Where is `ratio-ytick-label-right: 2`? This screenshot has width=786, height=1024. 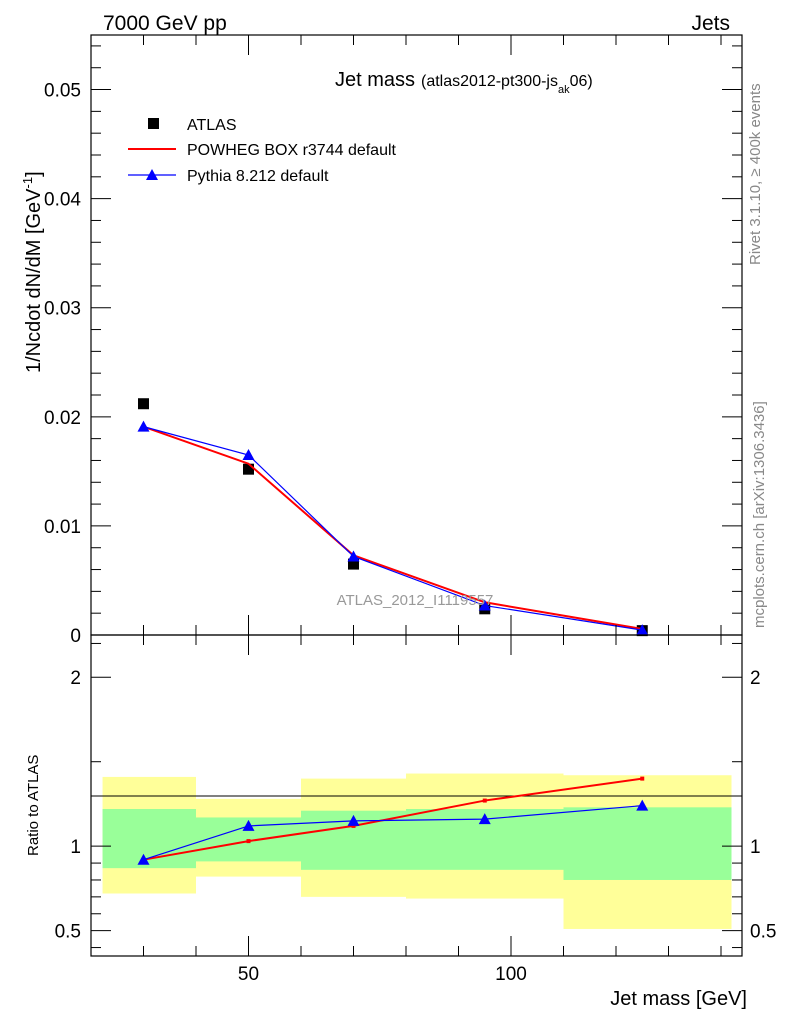 ratio-ytick-label-right: 2 is located at coordinates (755, 678).